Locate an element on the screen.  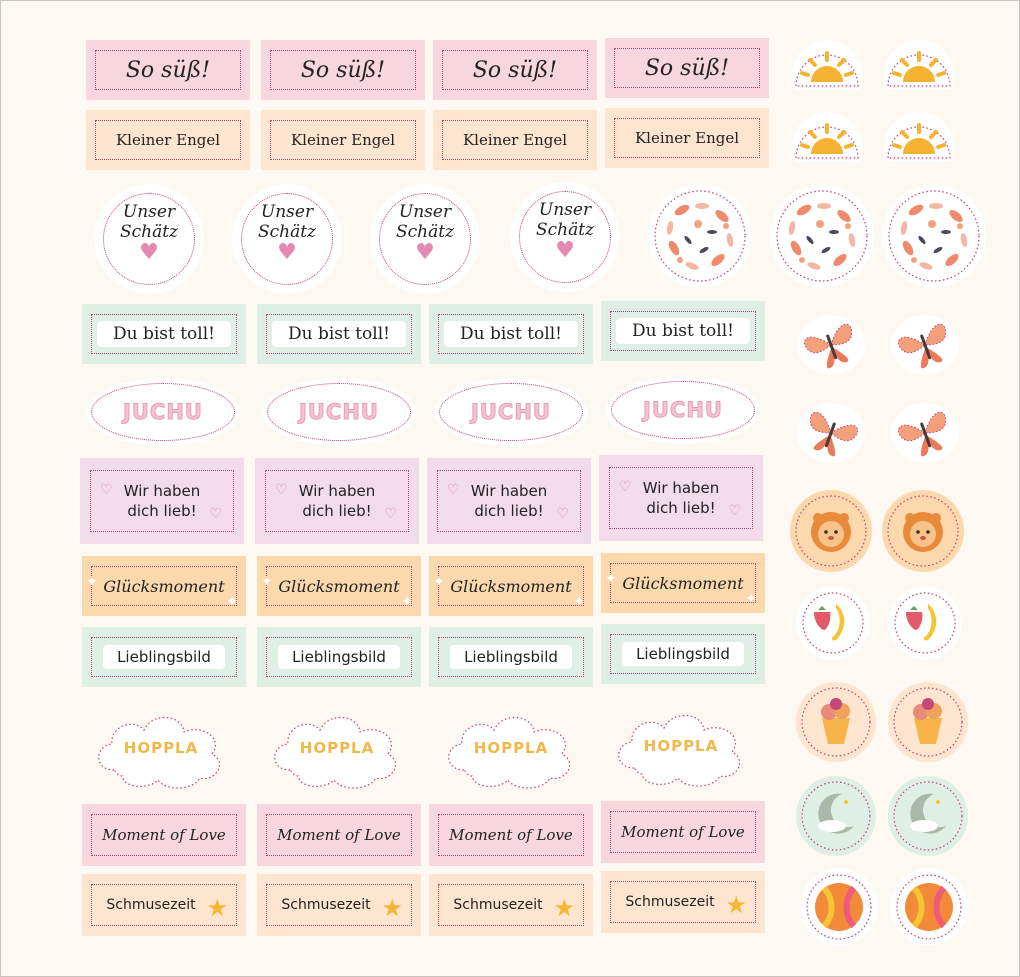
sticker-label: Moment of Love is located at coordinates (164, 835).